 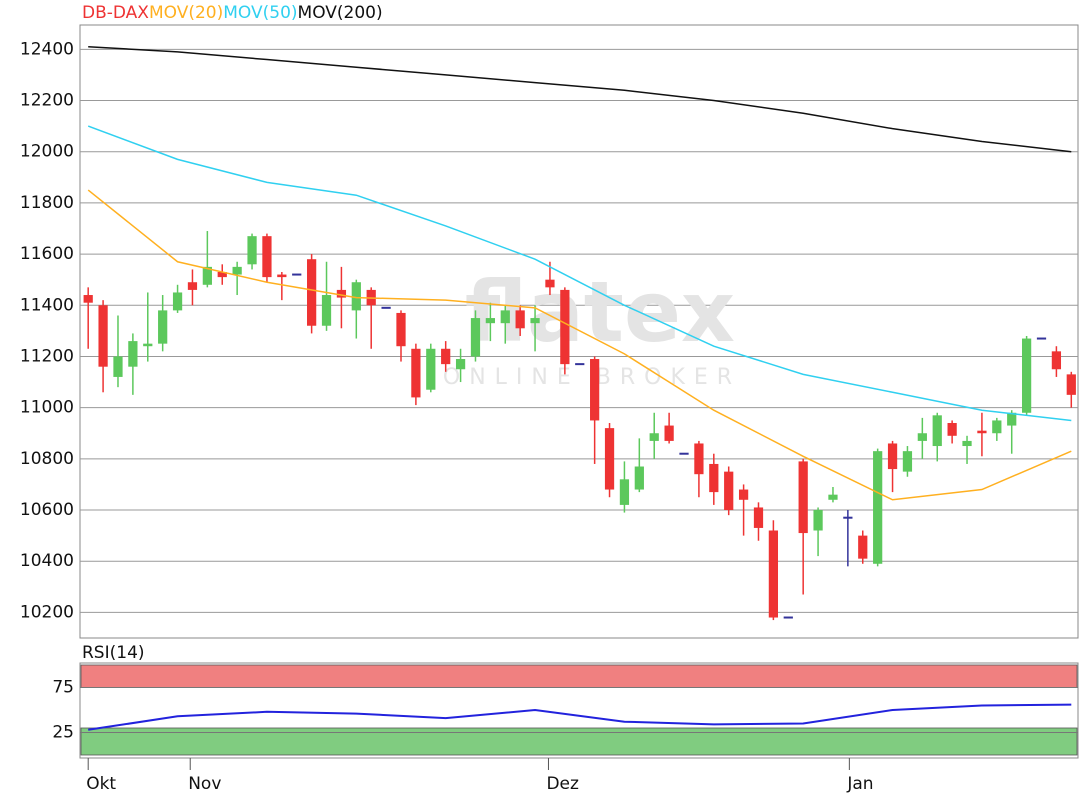 I want to click on y-tick-label: 11400, so click(x=47, y=305).